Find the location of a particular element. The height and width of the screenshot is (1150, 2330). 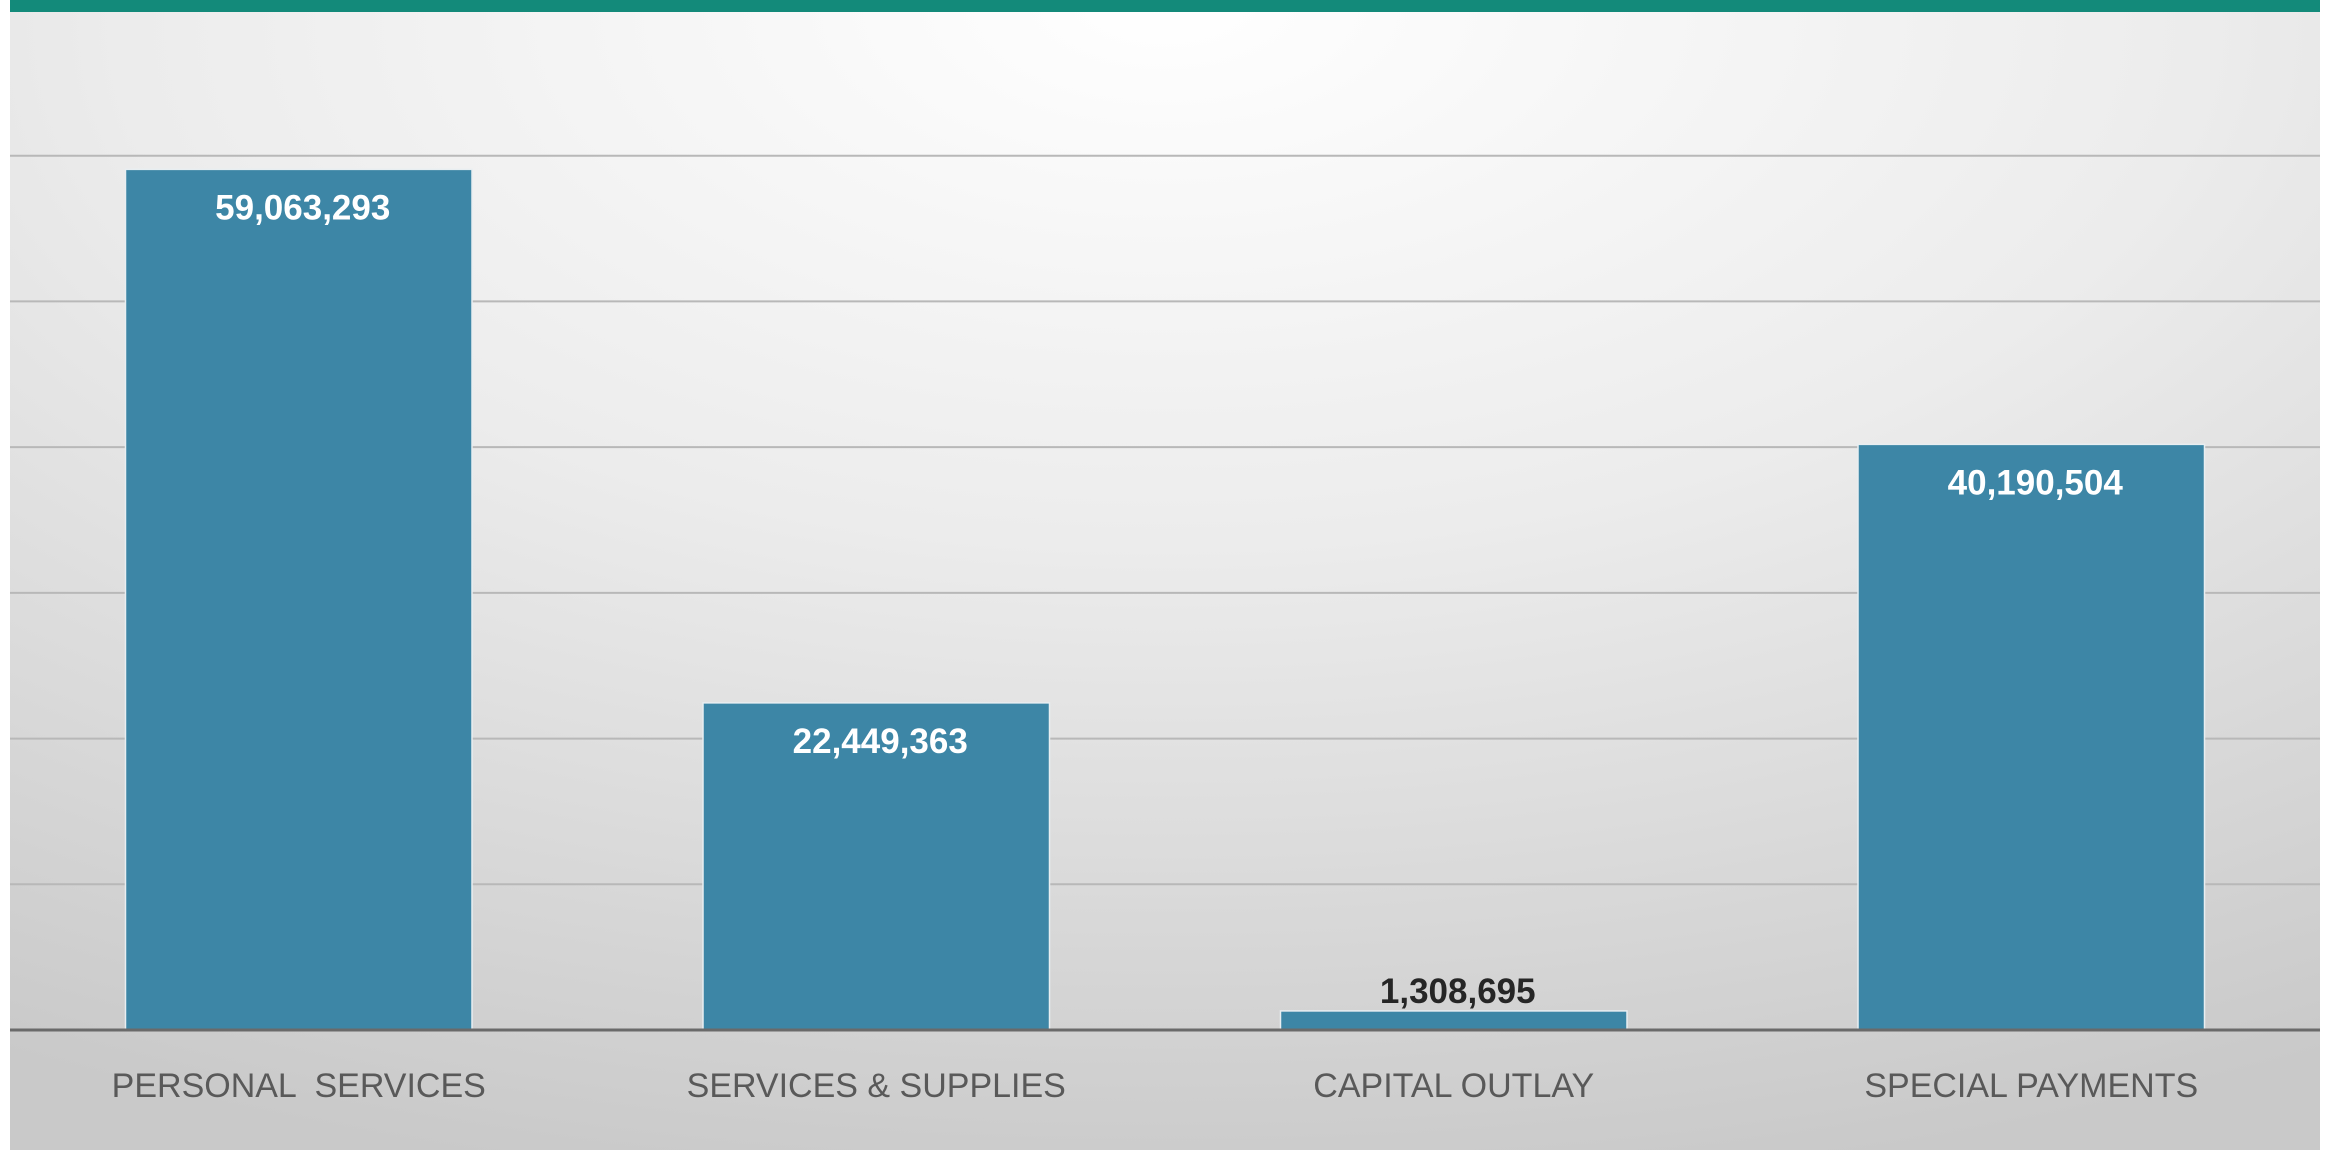

data-label-3: 1,308,695 is located at coordinates (1458, 991).